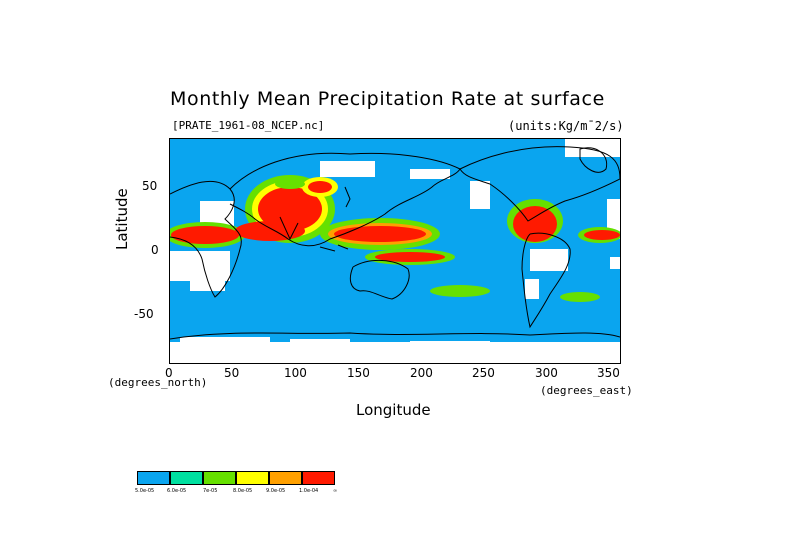 This screenshot has width=789, height=558. What do you see at coordinates (276, 491) in the screenshot?
I see `colorbar-label: 9.0e-05` at bounding box center [276, 491].